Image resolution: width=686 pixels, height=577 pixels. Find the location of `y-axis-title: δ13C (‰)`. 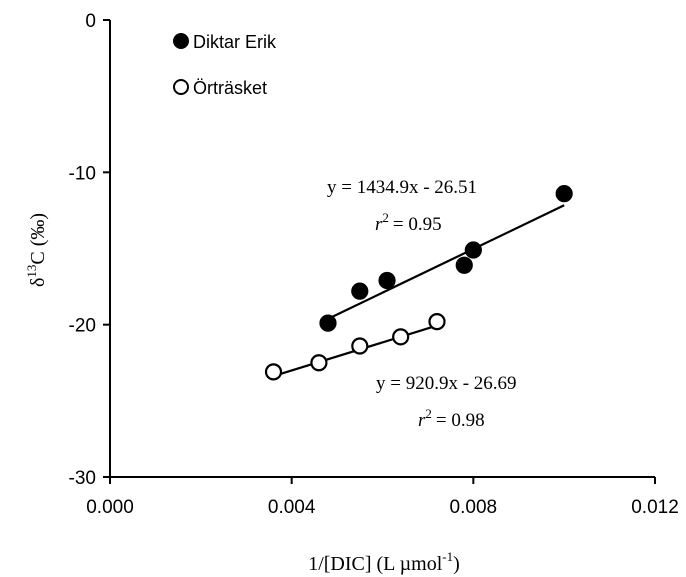

y-axis-title: δ13C (‰) is located at coordinates (36, 250).